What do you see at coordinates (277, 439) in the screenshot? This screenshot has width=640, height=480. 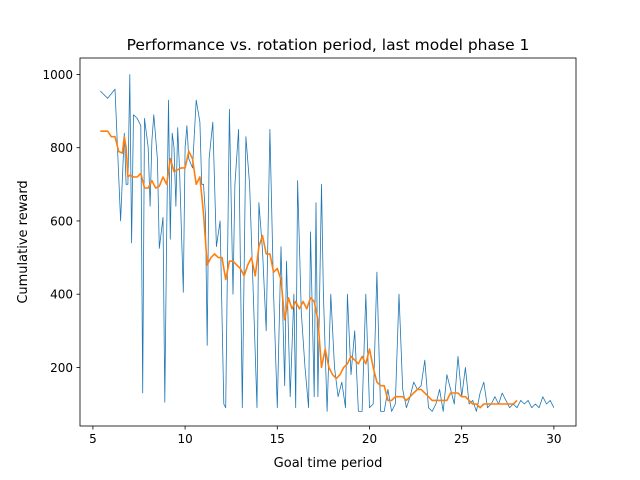 I see `x-tick-label: 15` at bounding box center [277, 439].